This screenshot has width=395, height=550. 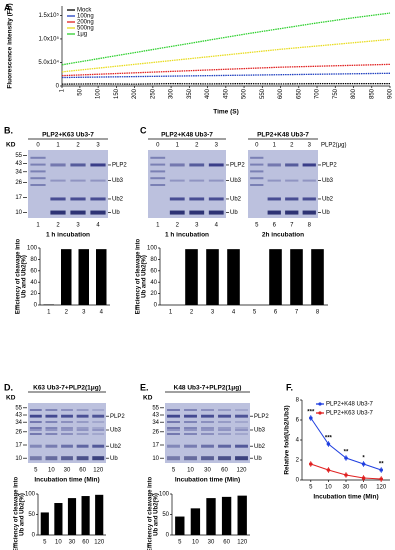 What do you see at coordinates (18, 423) in the screenshot?
I see `marker-label: 34` at bounding box center [18, 423].